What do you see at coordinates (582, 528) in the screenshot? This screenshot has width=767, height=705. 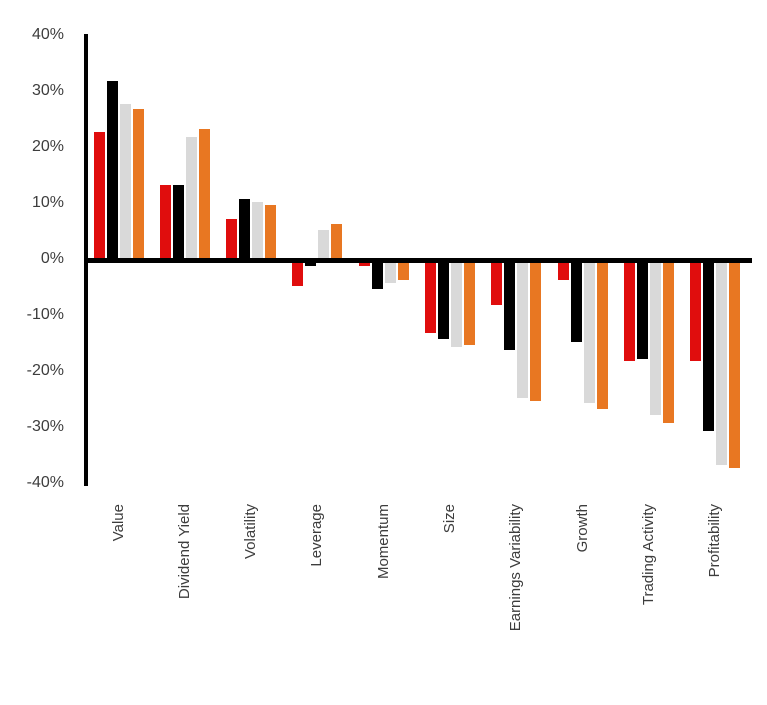 I see `x-category-label: Growth` at bounding box center [582, 528].